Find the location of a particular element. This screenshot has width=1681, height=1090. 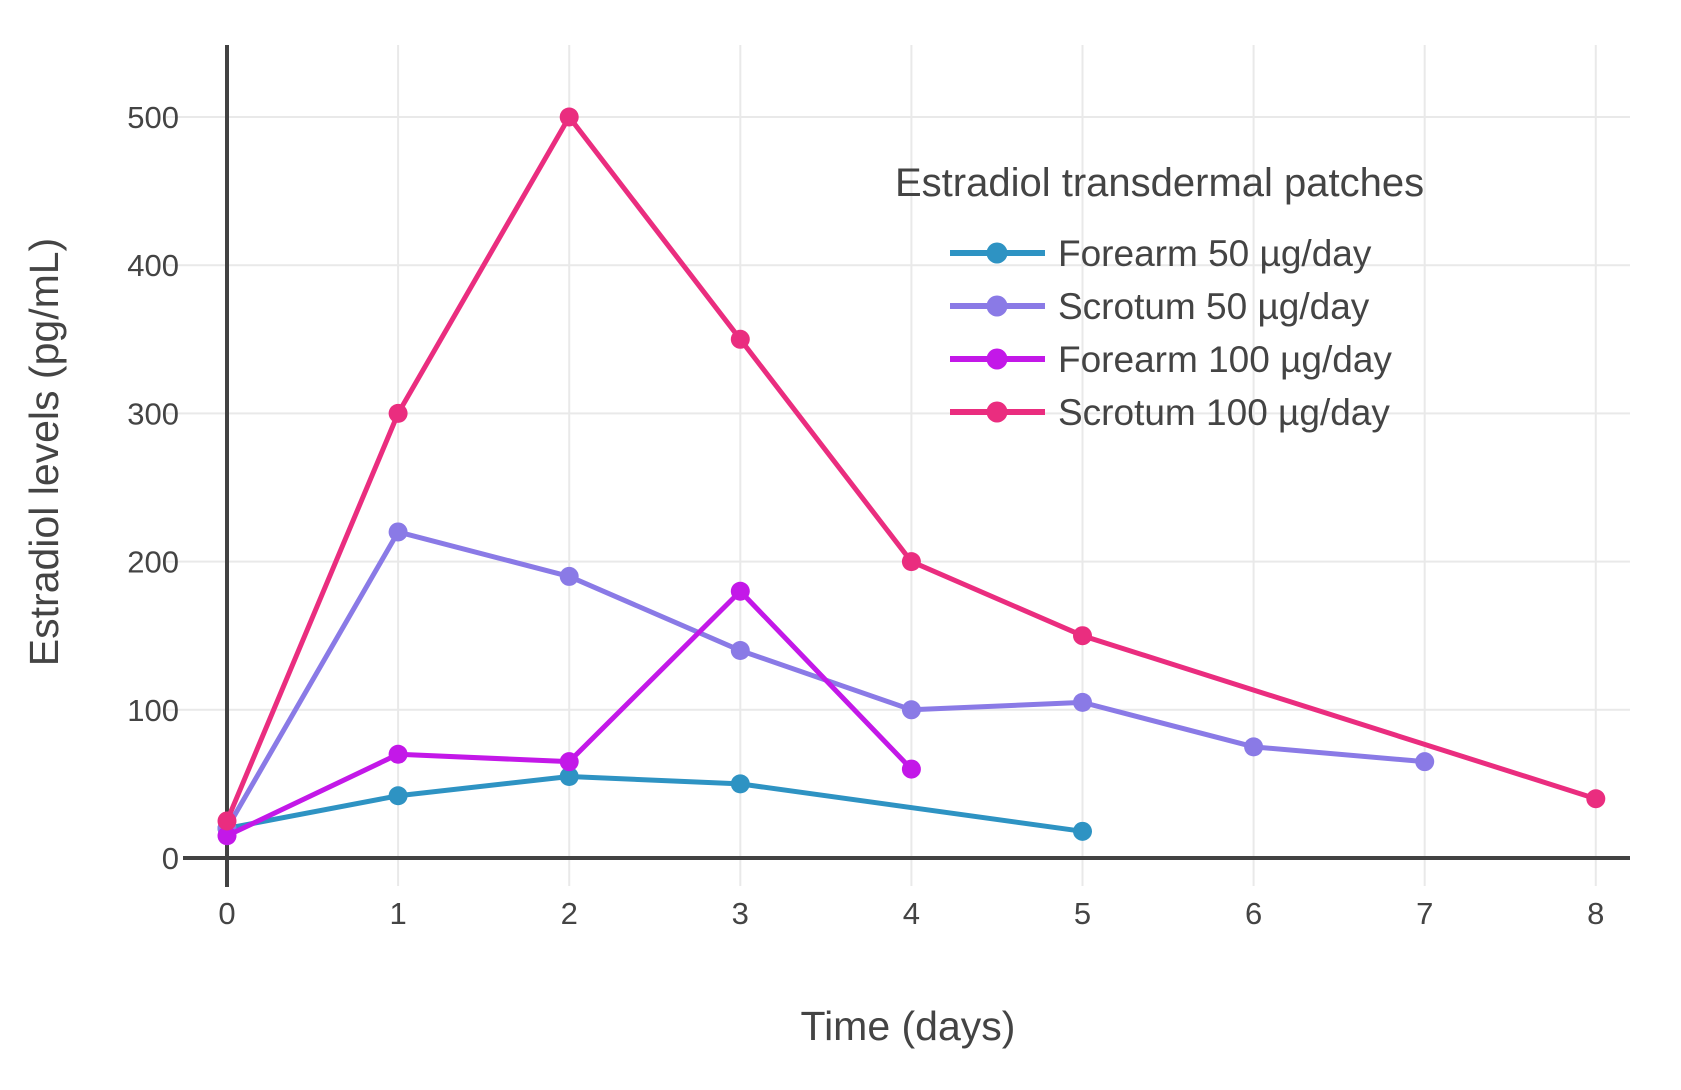

series-forearm-100-g-day is located at coordinates (569, 713).